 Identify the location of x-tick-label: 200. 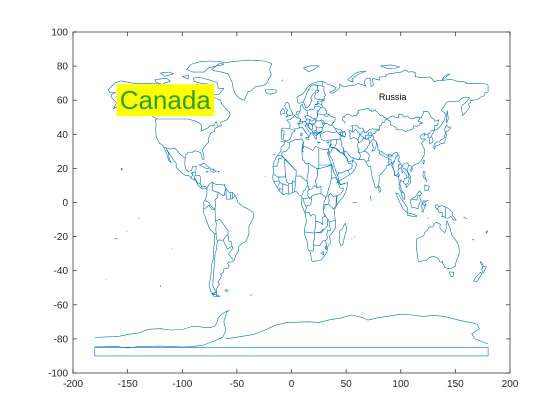
(510, 384).